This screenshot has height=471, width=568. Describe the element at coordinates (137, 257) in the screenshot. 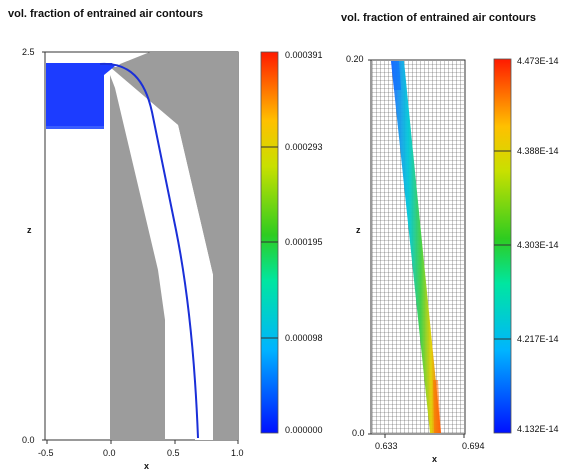

I see `inner-solid-region` at that location.